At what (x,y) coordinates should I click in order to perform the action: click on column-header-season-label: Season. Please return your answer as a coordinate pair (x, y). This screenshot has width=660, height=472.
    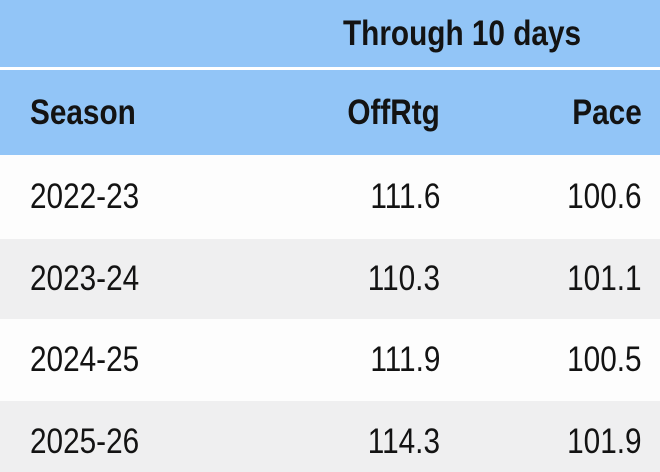
    Looking at the image, I should click on (83, 112).